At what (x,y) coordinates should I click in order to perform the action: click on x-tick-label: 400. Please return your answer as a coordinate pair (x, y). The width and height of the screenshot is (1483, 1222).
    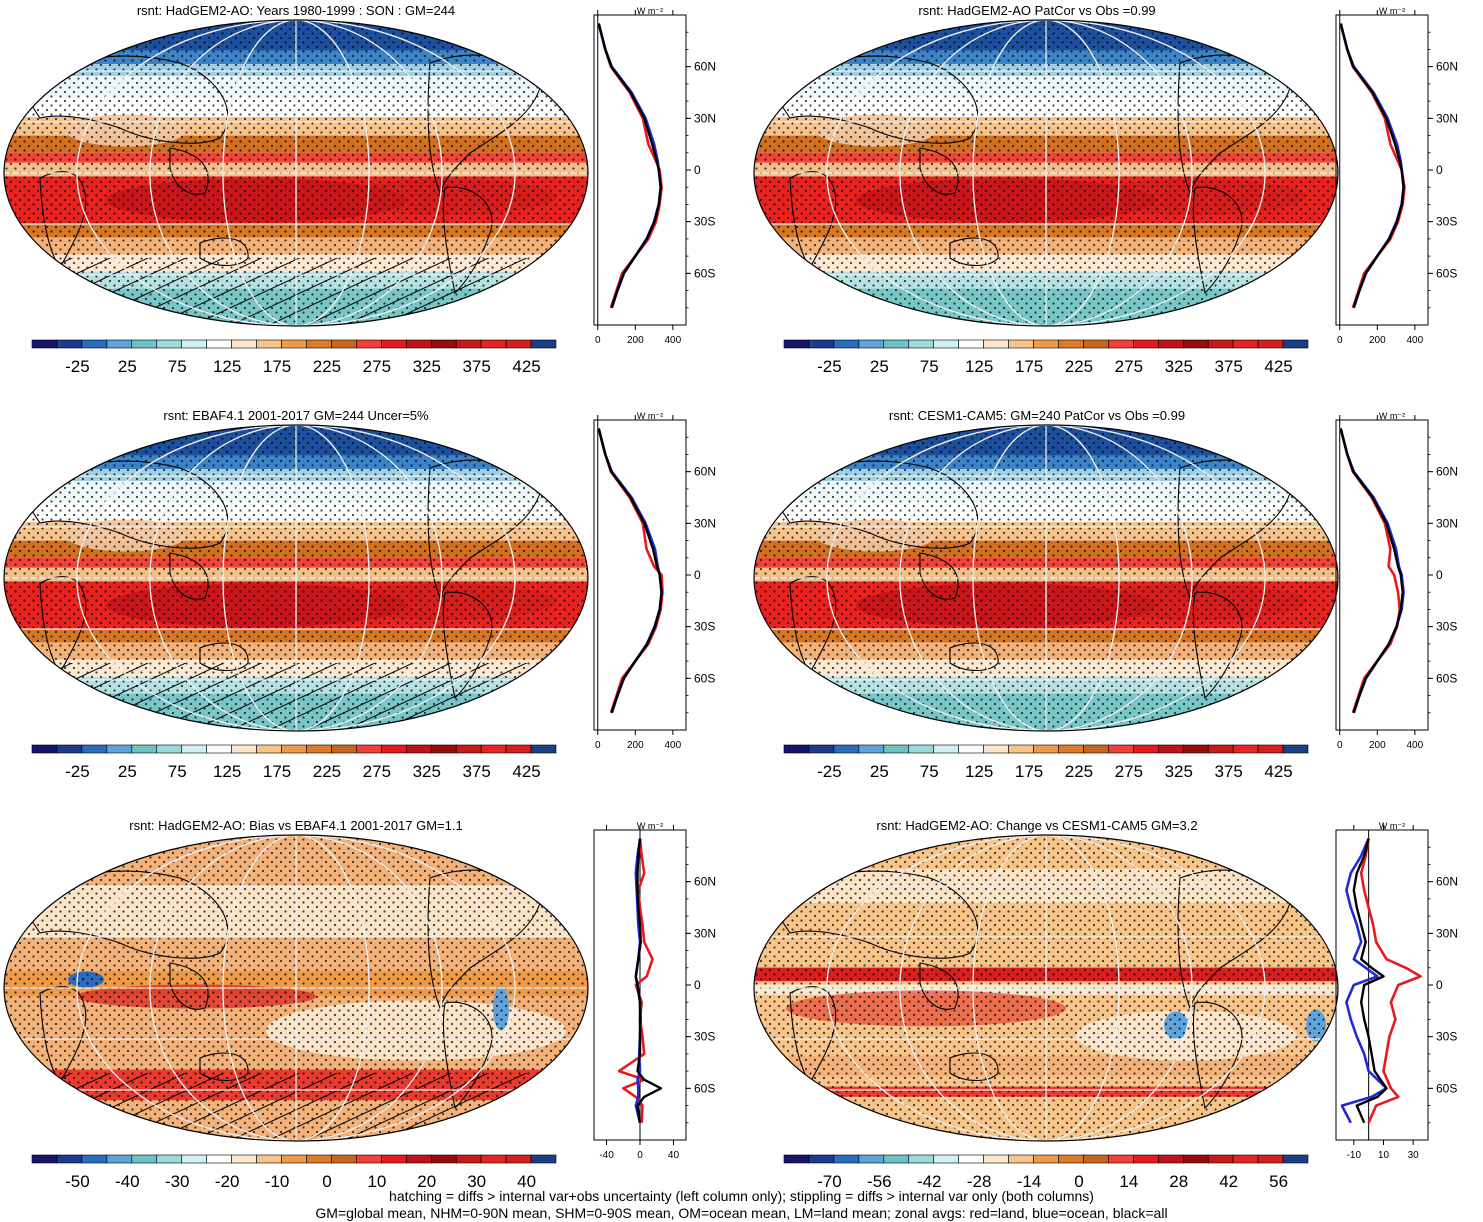
    Looking at the image, I should click on (1415, 745).